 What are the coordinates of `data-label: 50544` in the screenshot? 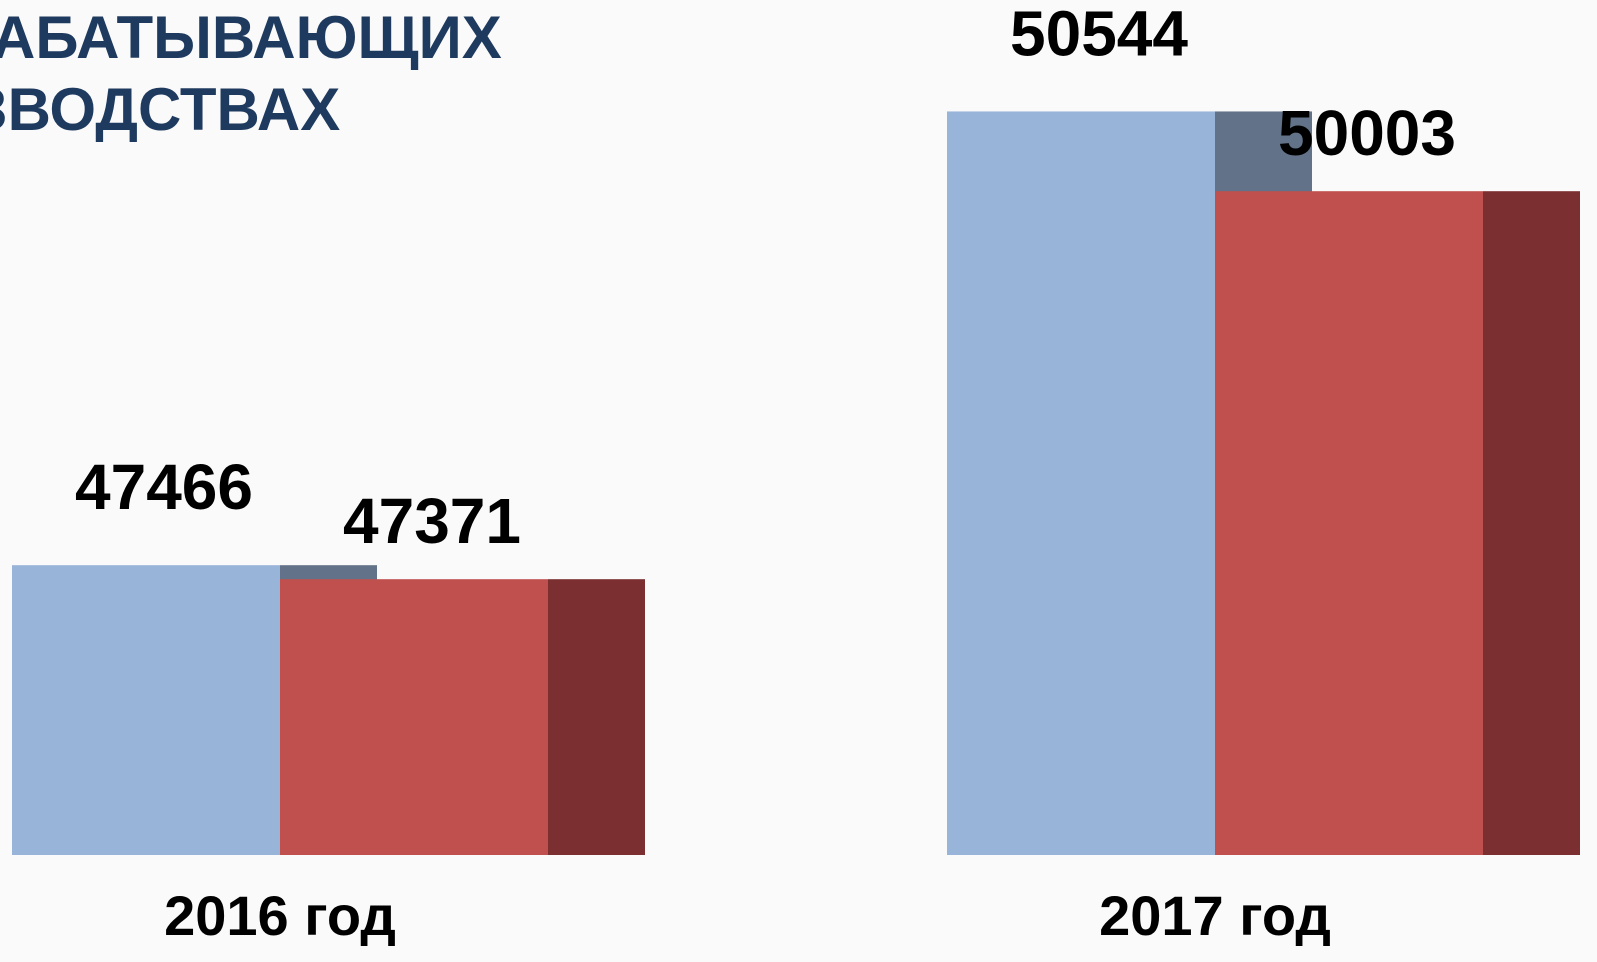 It's located at (1099, 34).